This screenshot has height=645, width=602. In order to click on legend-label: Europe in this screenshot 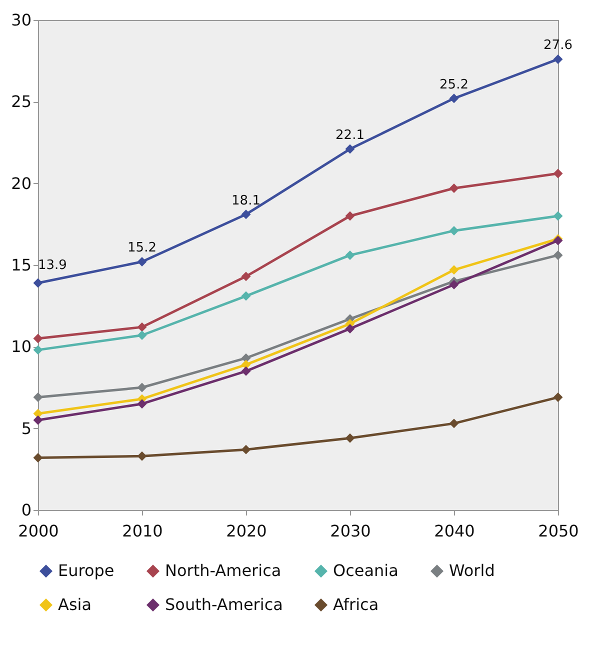, I will do `click(86, 570)`.